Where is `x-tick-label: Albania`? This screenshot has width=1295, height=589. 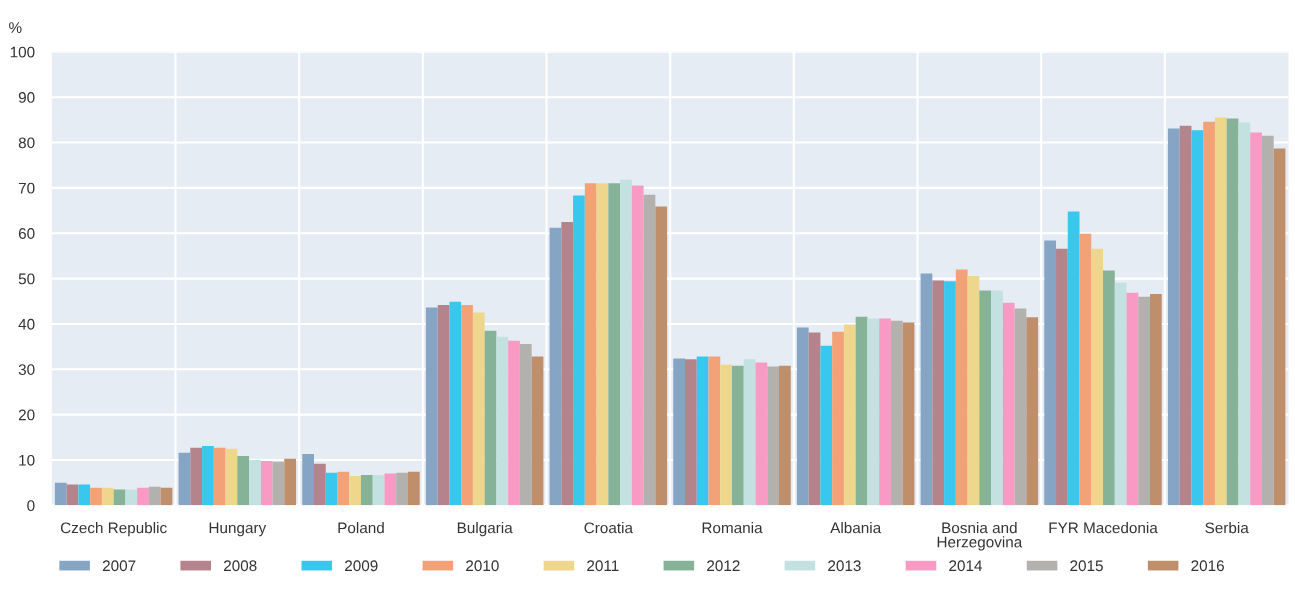
x-tick-label: Albania is located at coordinates (856, 528).